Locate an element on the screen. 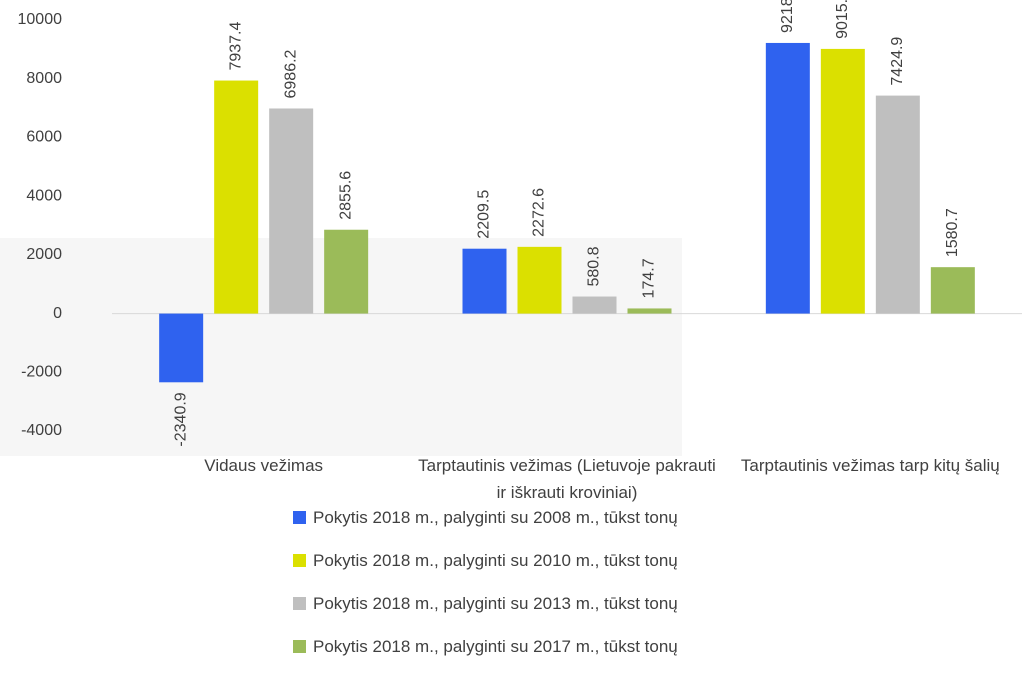  y-tick-label: -4000 is located at coordinates (41, 430).